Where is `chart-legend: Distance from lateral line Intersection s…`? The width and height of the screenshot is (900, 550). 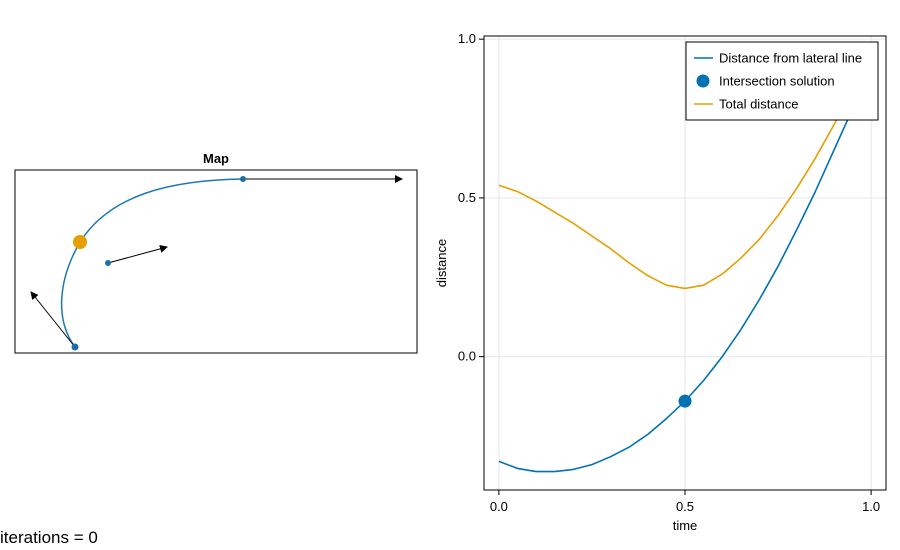
chart-legend: Distance from lateral line Intersection s… is located at coordinates (782, 81).